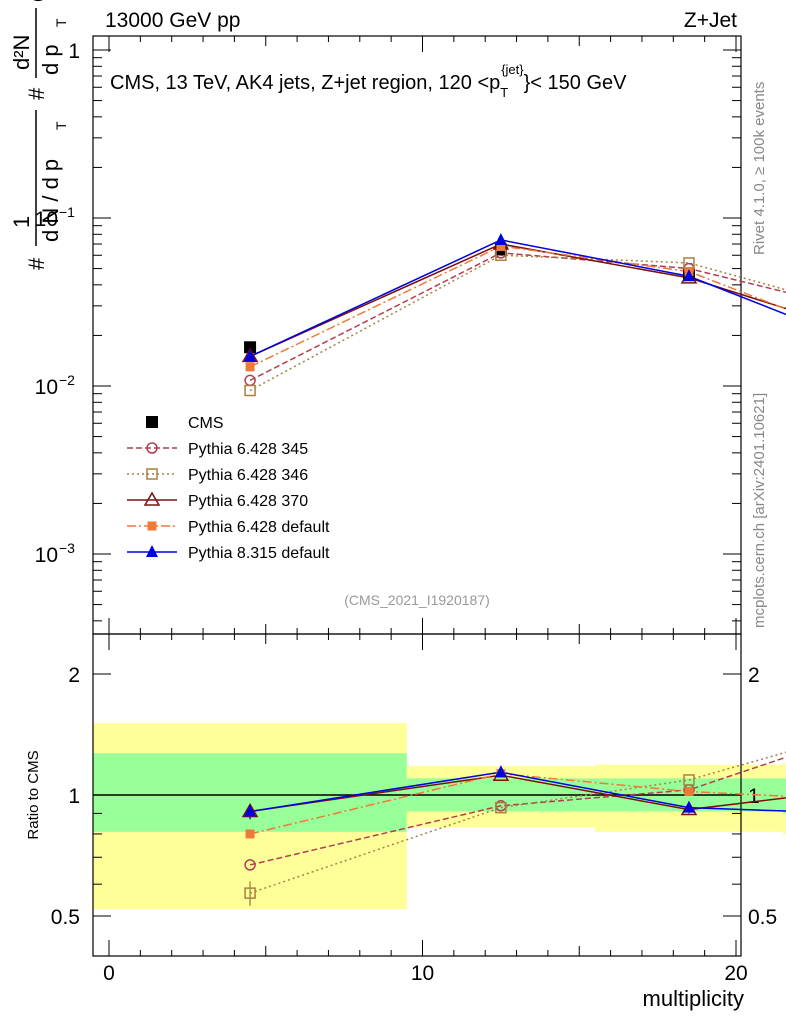  I want to click on legend-label: Pythia 6.428 370, so click(248, 501).